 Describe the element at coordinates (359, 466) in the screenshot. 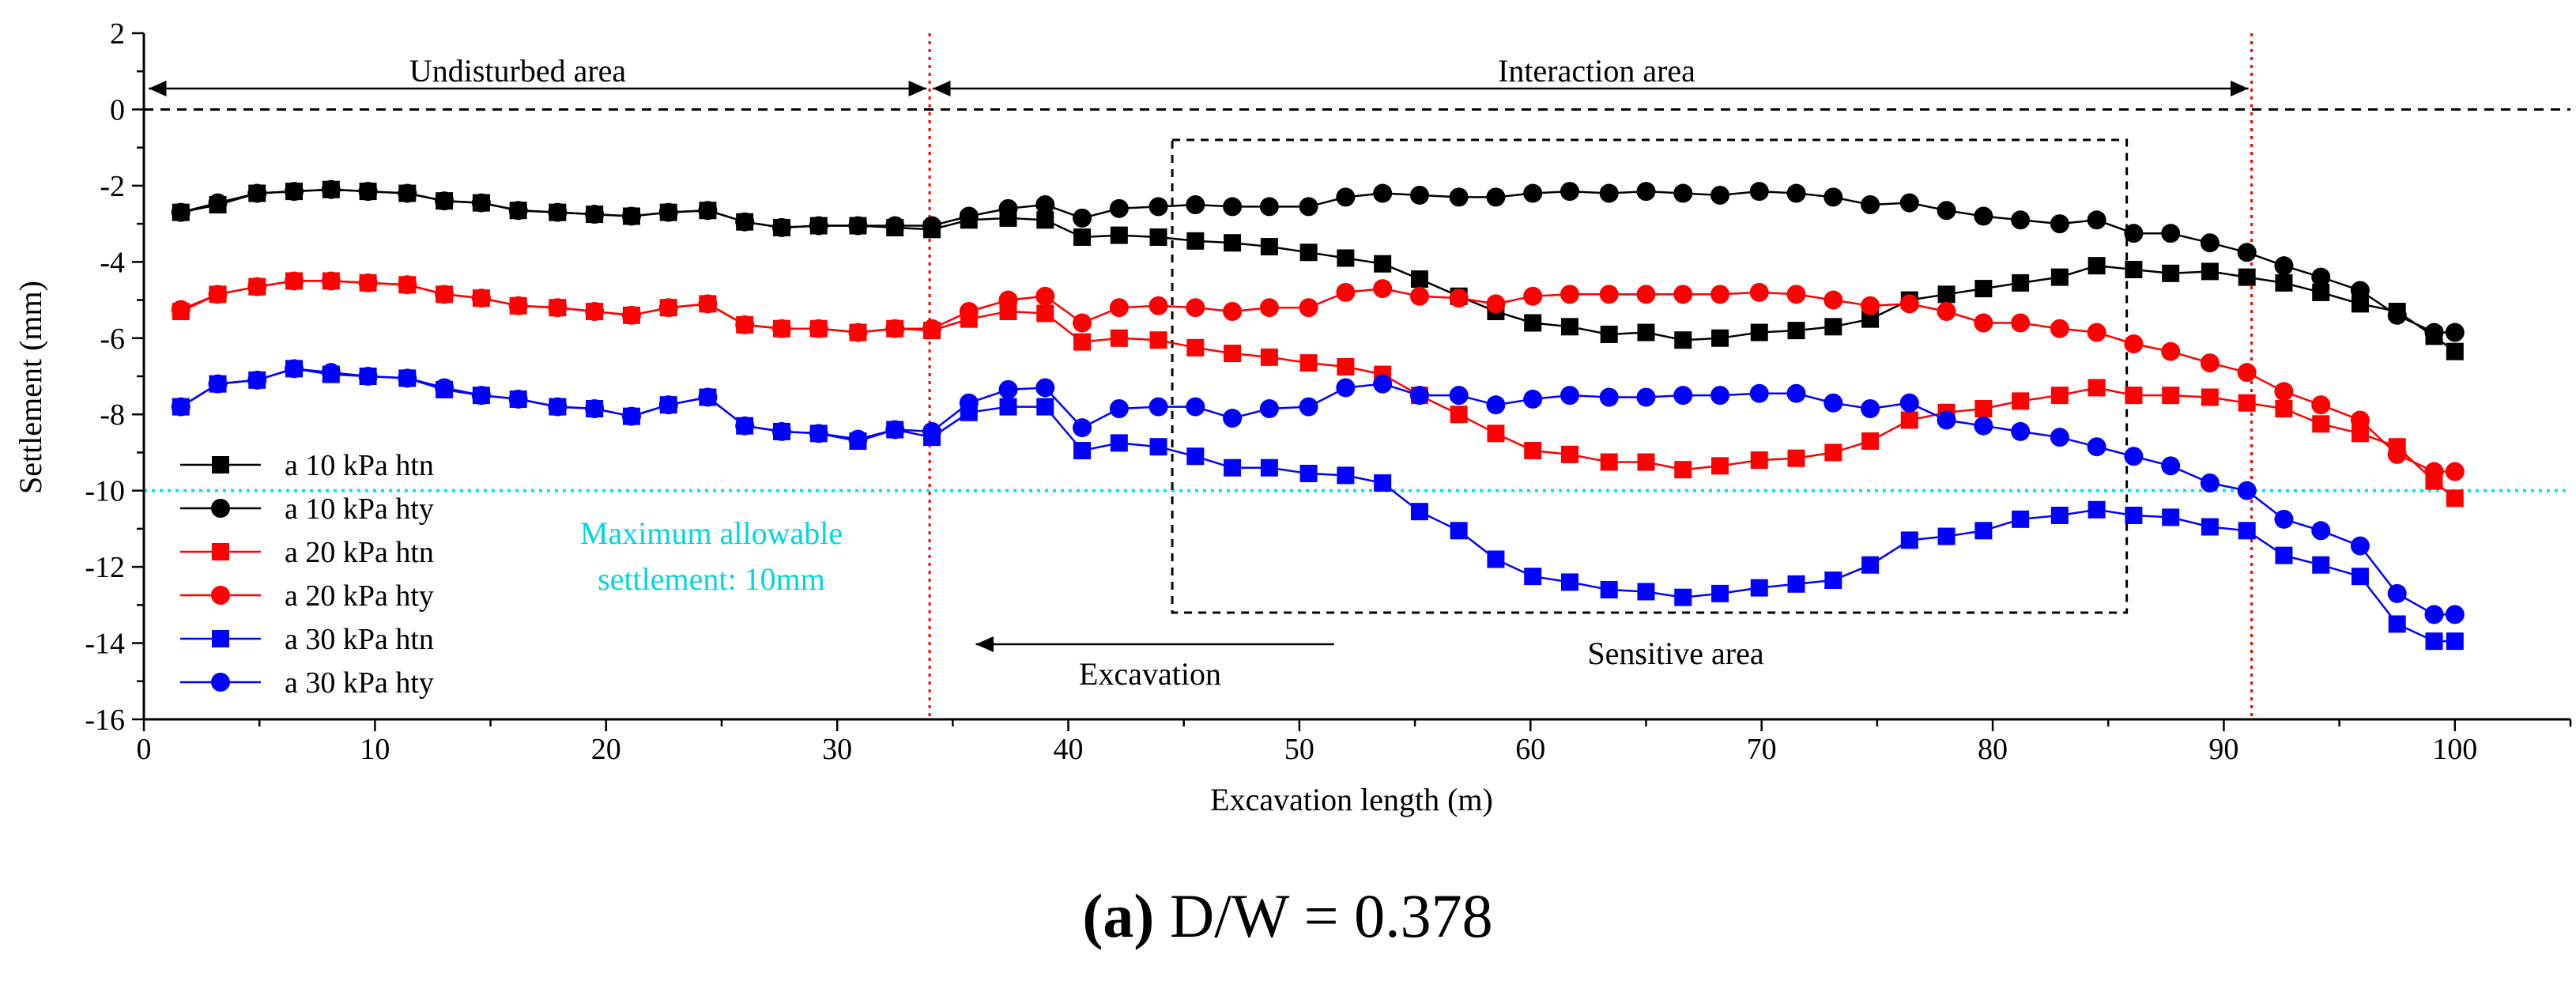

I see `legend-label: a 10 kPa htn` at that location.